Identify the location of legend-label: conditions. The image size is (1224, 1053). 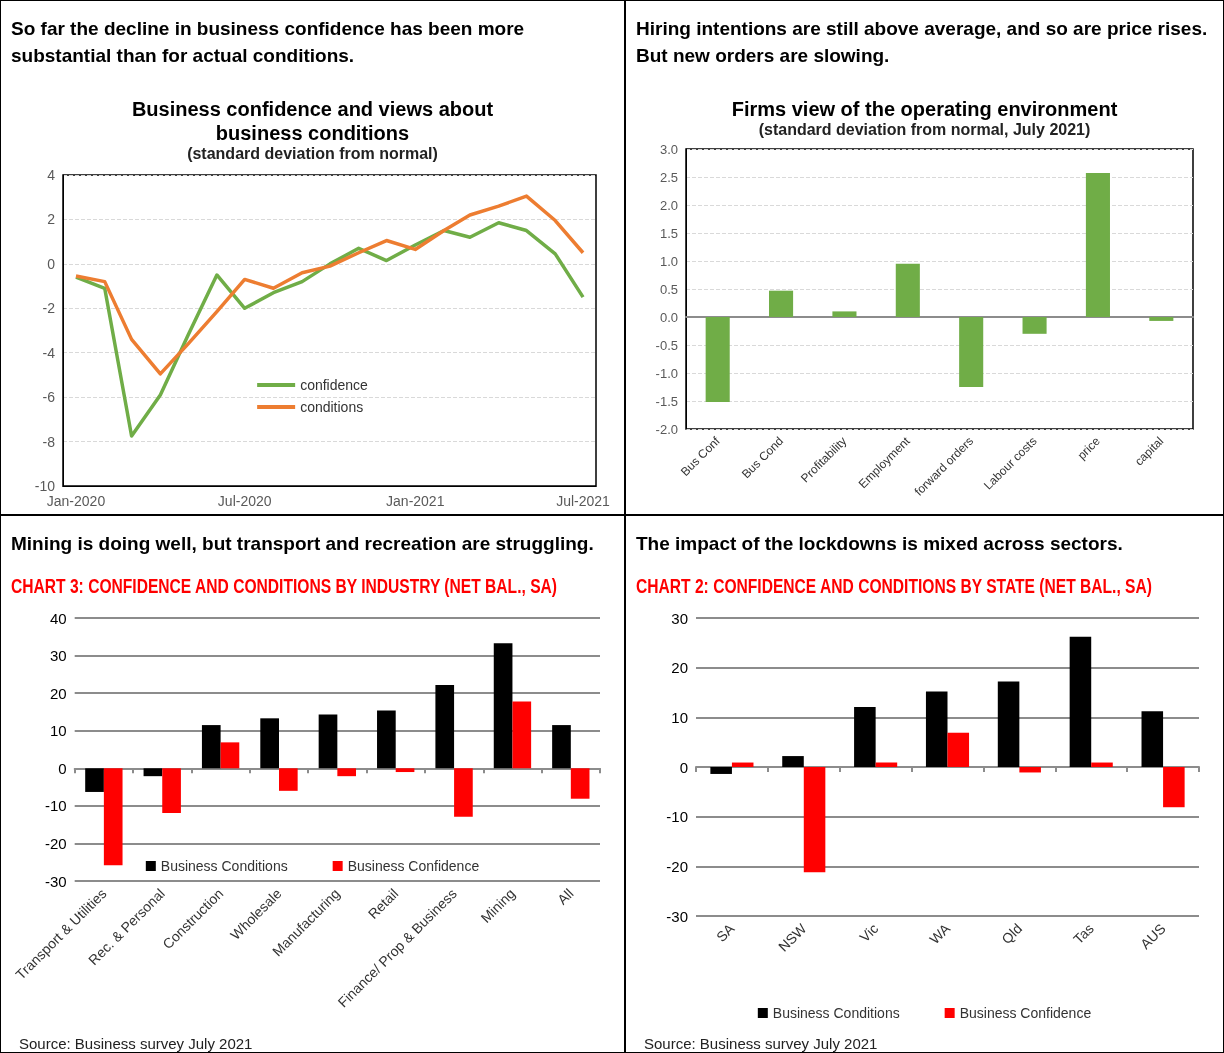
(332, 407).